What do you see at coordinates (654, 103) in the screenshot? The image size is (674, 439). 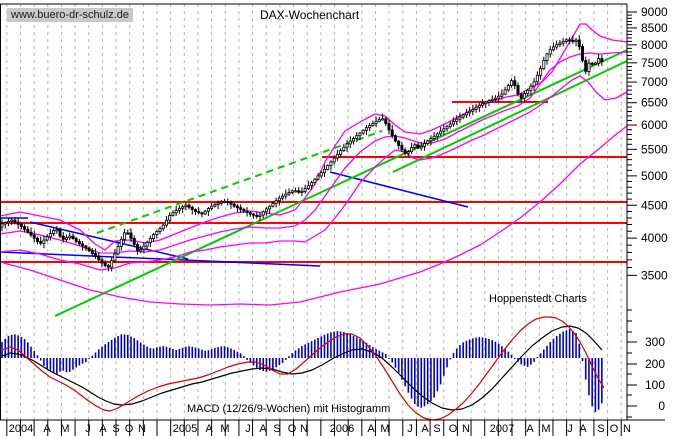 I see `price-axis-label: 6500` at bounding box center [654, 103].